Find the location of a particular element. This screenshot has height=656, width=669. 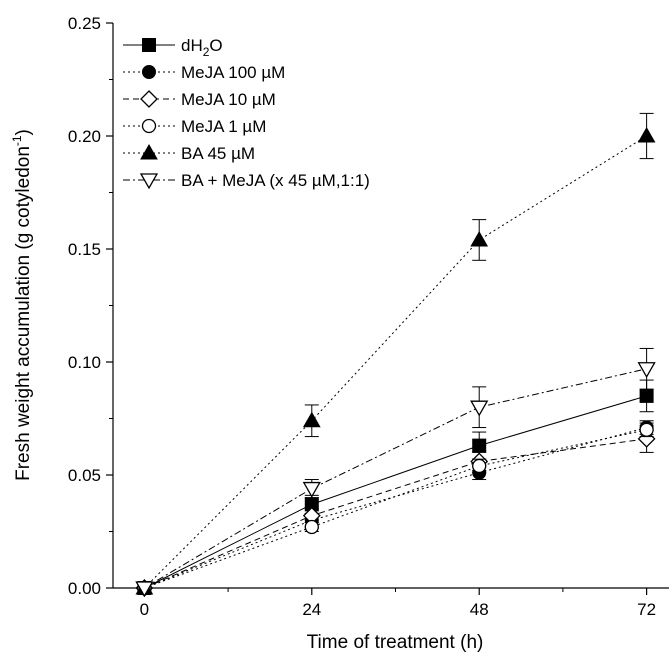

legend-entry: BA 45 µM is located at coordinates (189, 153).